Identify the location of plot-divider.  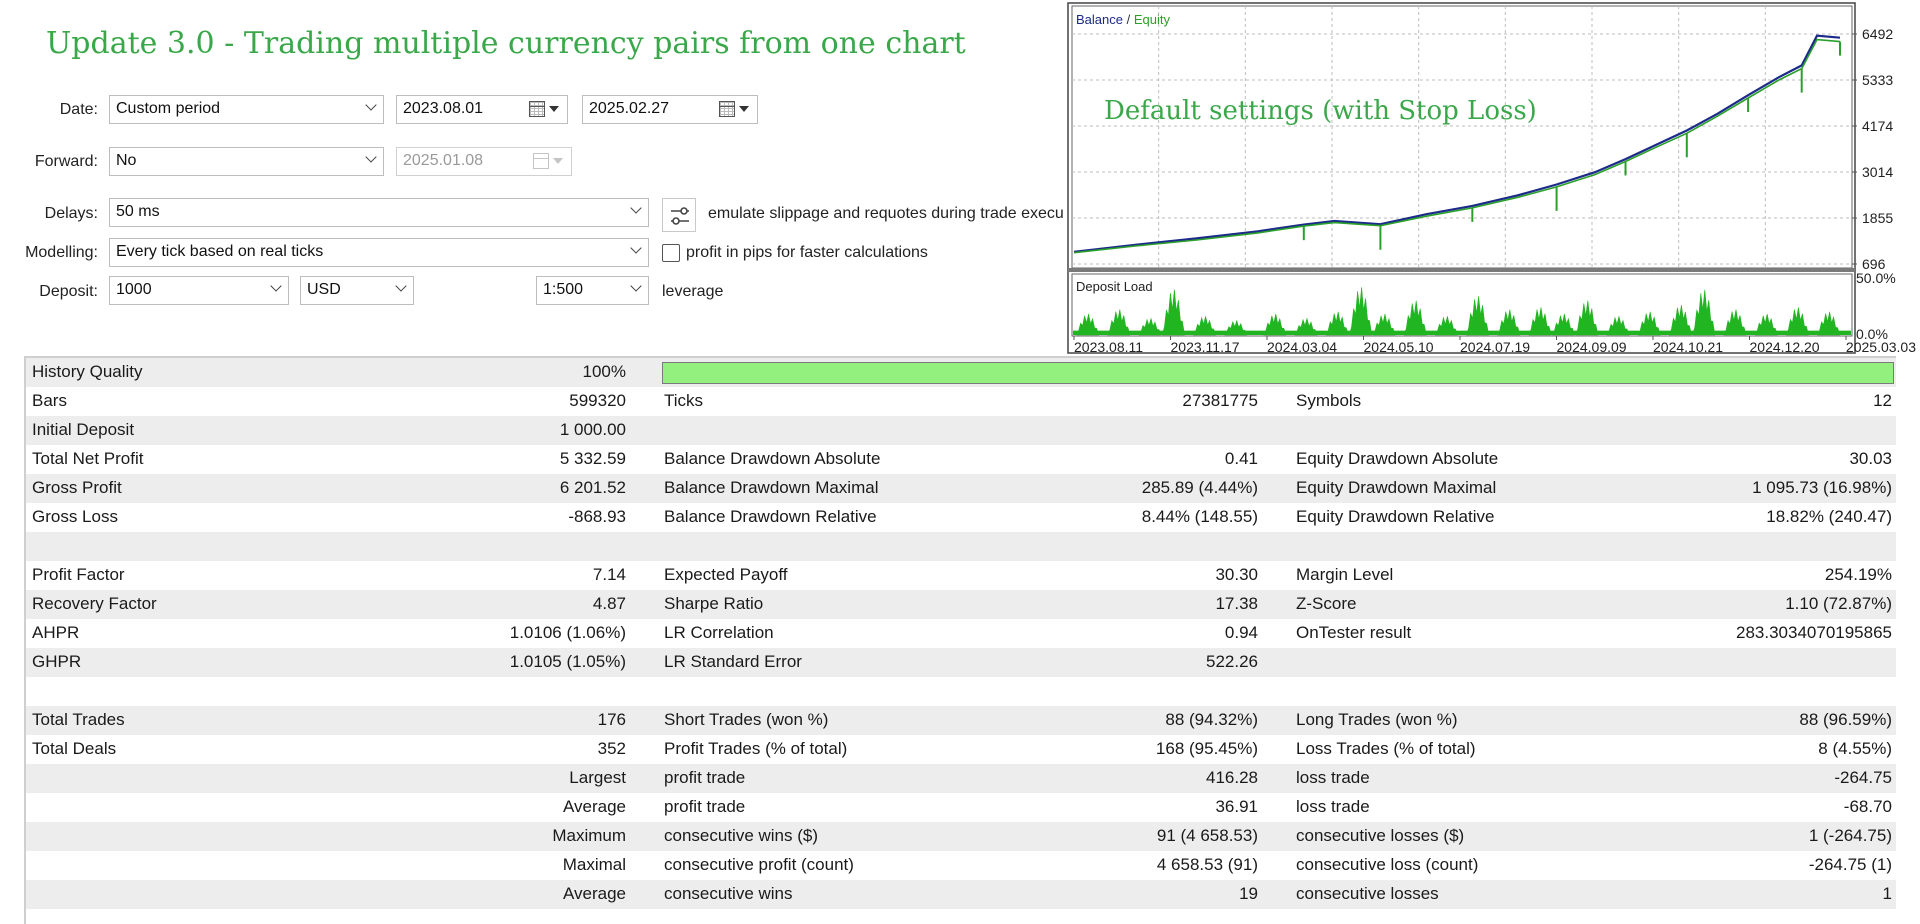
(1461, 270).